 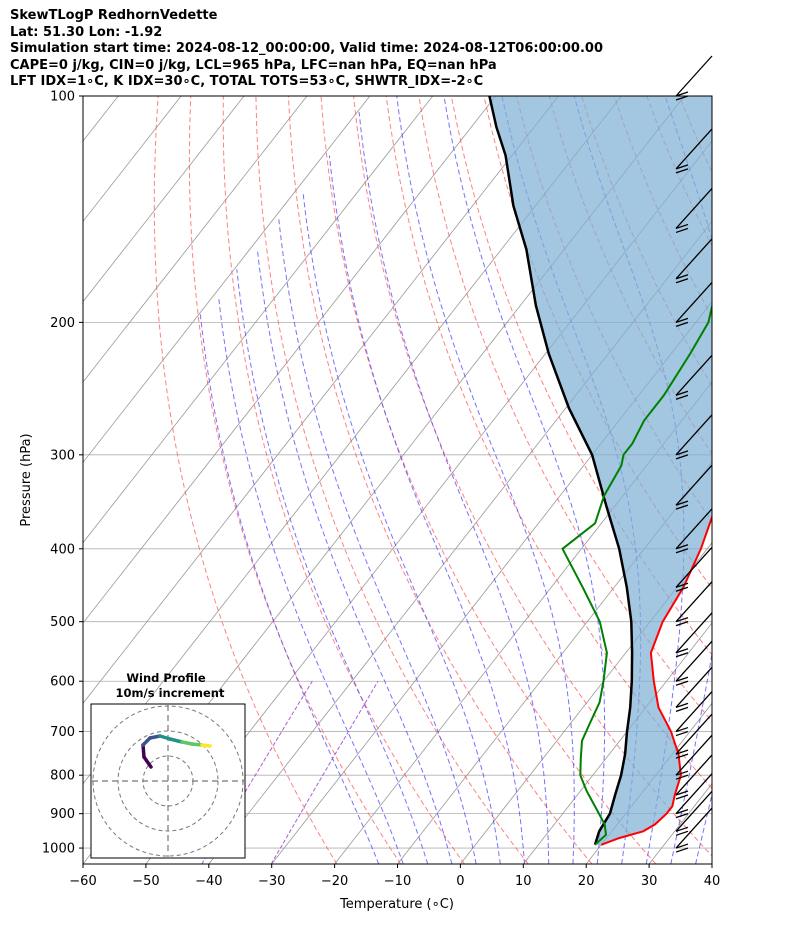 I want to click on hodograph-title: Wind Profile, so click(x=166, y=678).